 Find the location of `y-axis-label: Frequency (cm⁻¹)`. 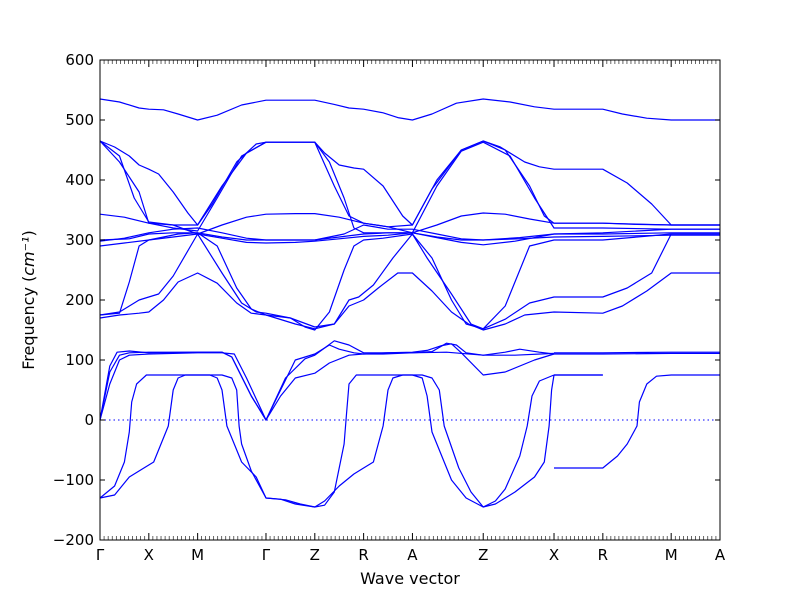

y-axis-label: Frequency (cm⁻¹) is located at coordinates (28, 299).